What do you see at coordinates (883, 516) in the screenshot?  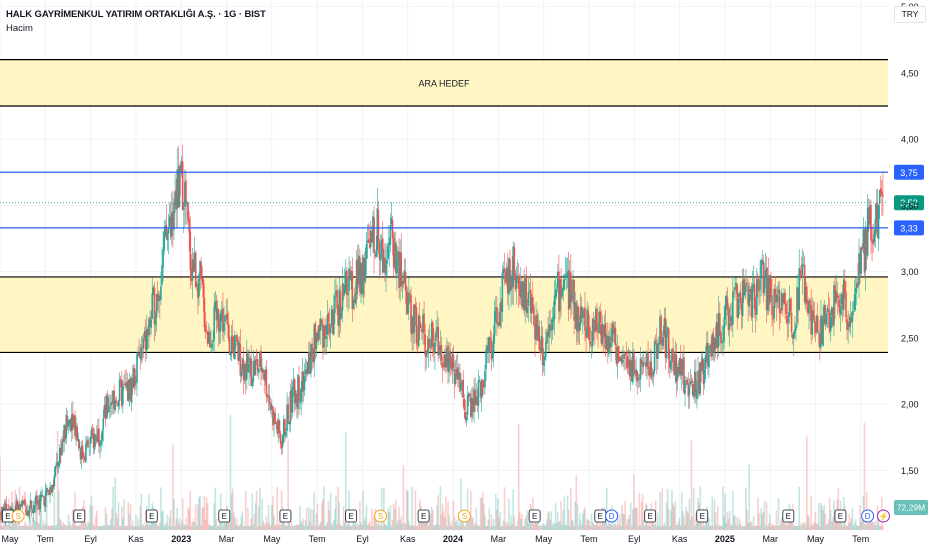 I see `event-marker: ⚡` at bounding box center [883, 516].